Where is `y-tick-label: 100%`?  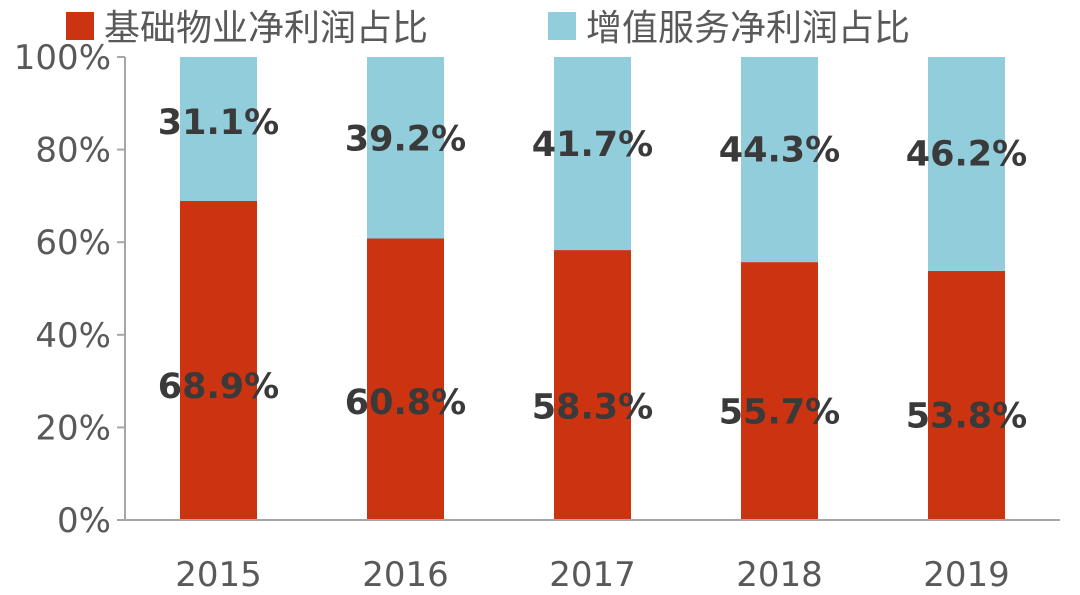
y-tick-label: 100% is located at coordinates (62, 58).